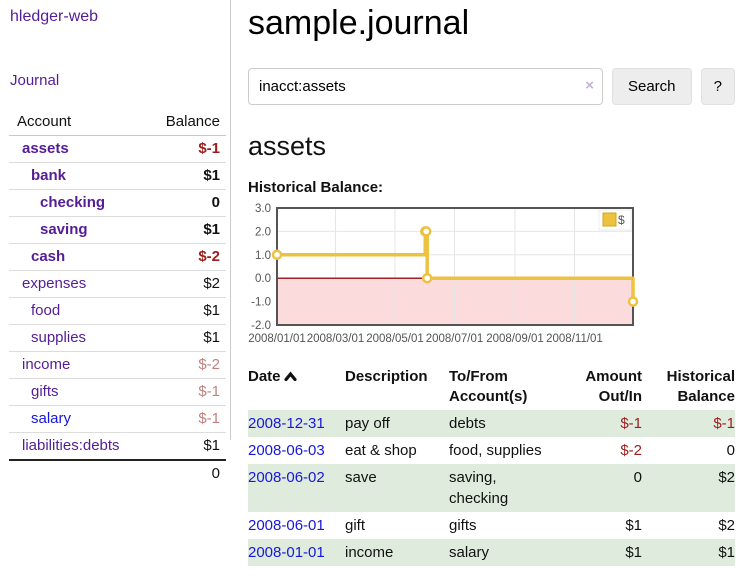  I want to click on account-row: food $1, so click(117, 311).